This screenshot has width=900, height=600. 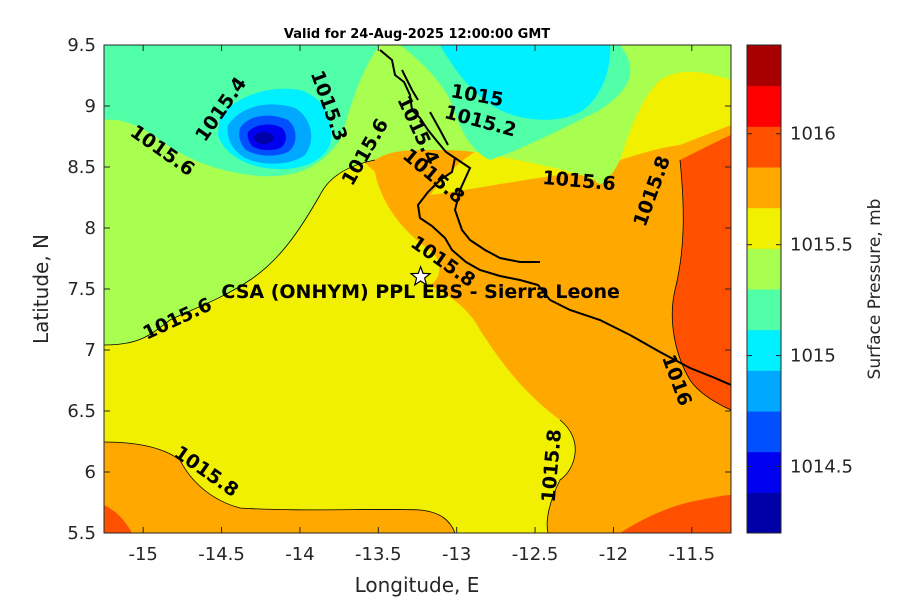 I want to click on contour-line-1015-8-east, so click(x=561, y=476).